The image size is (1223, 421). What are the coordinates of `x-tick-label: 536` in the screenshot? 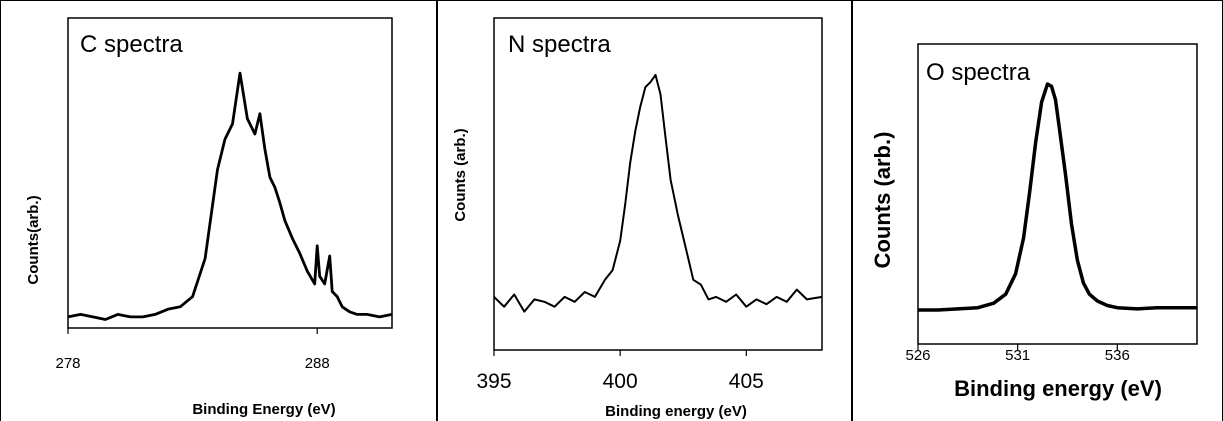 It's located at (1117, 355).